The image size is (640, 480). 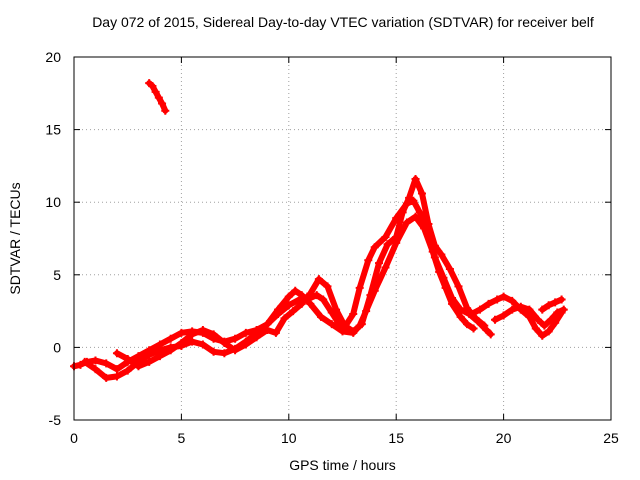 I want to click on x-axis-label: GPS time / hours, so click(x=342, y=465).